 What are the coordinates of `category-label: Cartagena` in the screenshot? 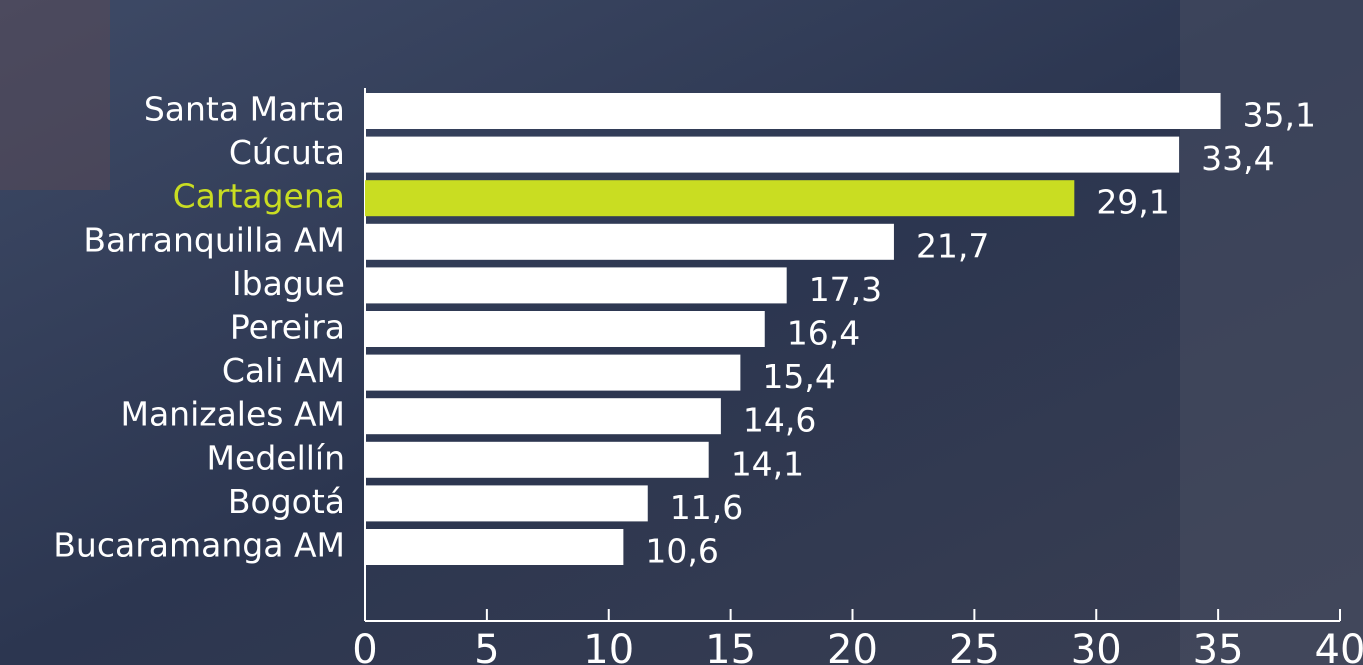 It's located at (259, 196).